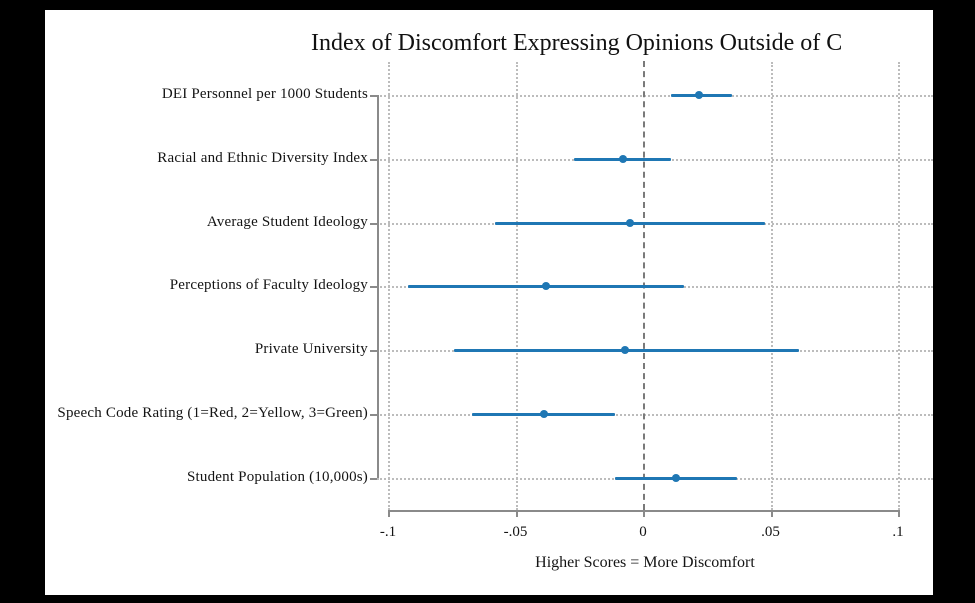 The height and width of the screenshot is (603, 975). What do you see at coordinates (262, 158) in the screenshot?
I see `category-label: Racial and Ethnic Diversity Index` at bounding box center [262, 158].